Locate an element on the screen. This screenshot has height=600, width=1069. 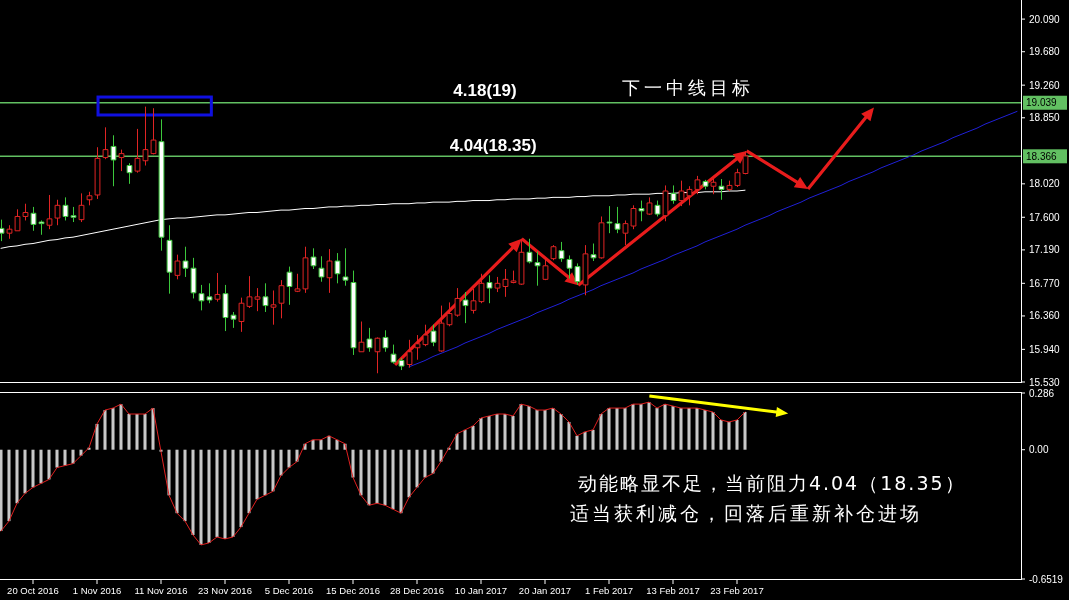
x-tick-label: 15 Dec 2016 is located at coordinates (353, 590).